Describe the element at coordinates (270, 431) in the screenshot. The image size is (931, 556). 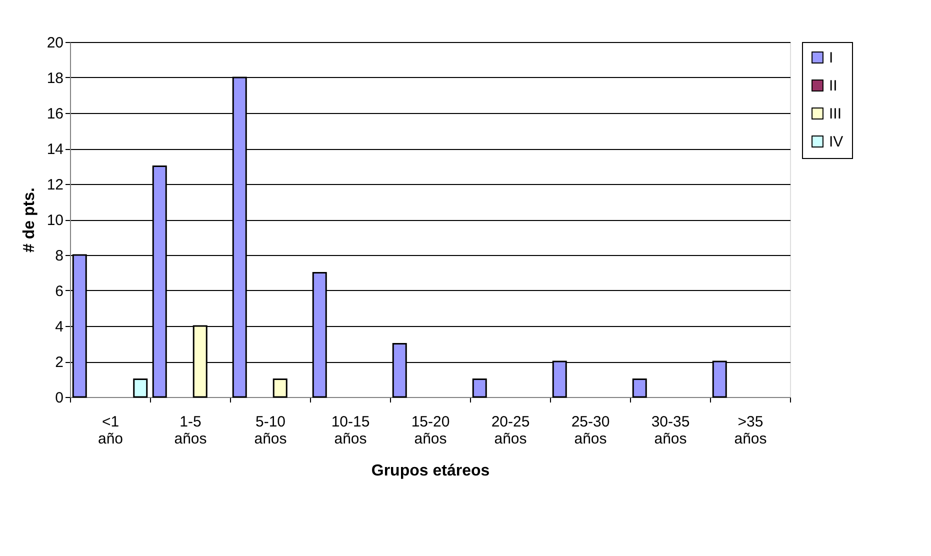
I see `x-tick-label: 5-10 años` at that location.